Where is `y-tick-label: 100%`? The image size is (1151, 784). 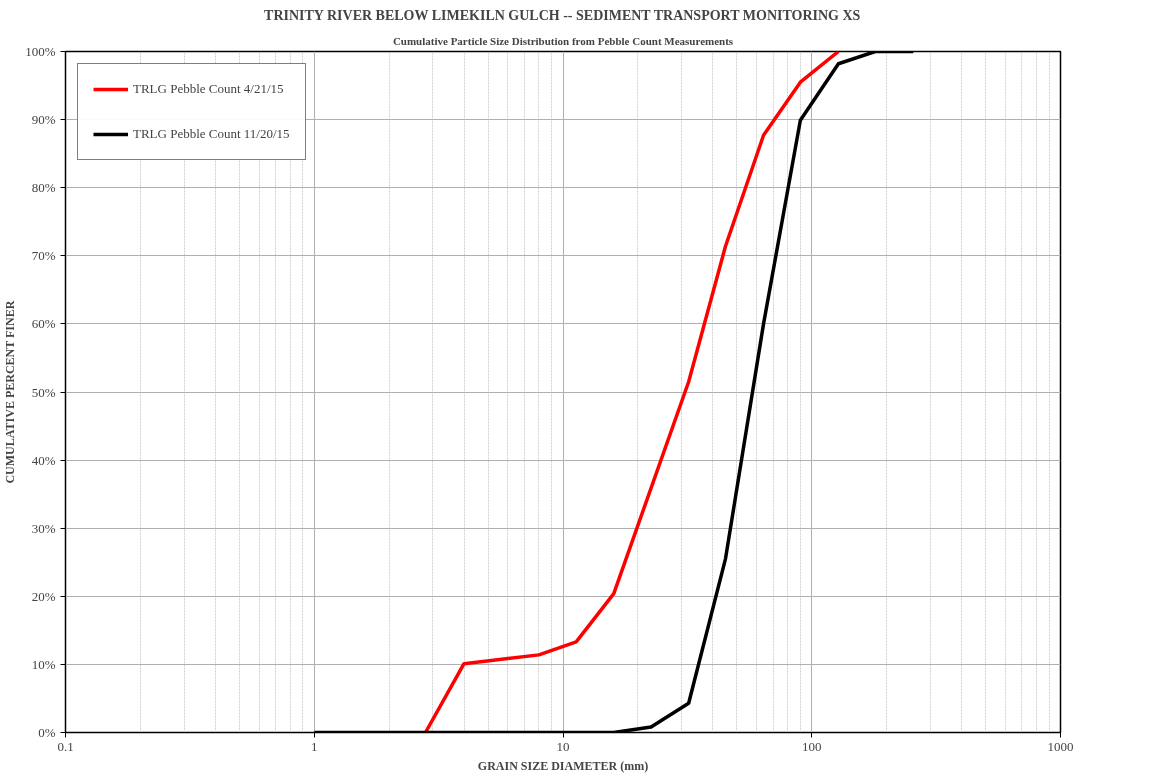
y-tick-label: 100% is located at coordinates (40, 51).